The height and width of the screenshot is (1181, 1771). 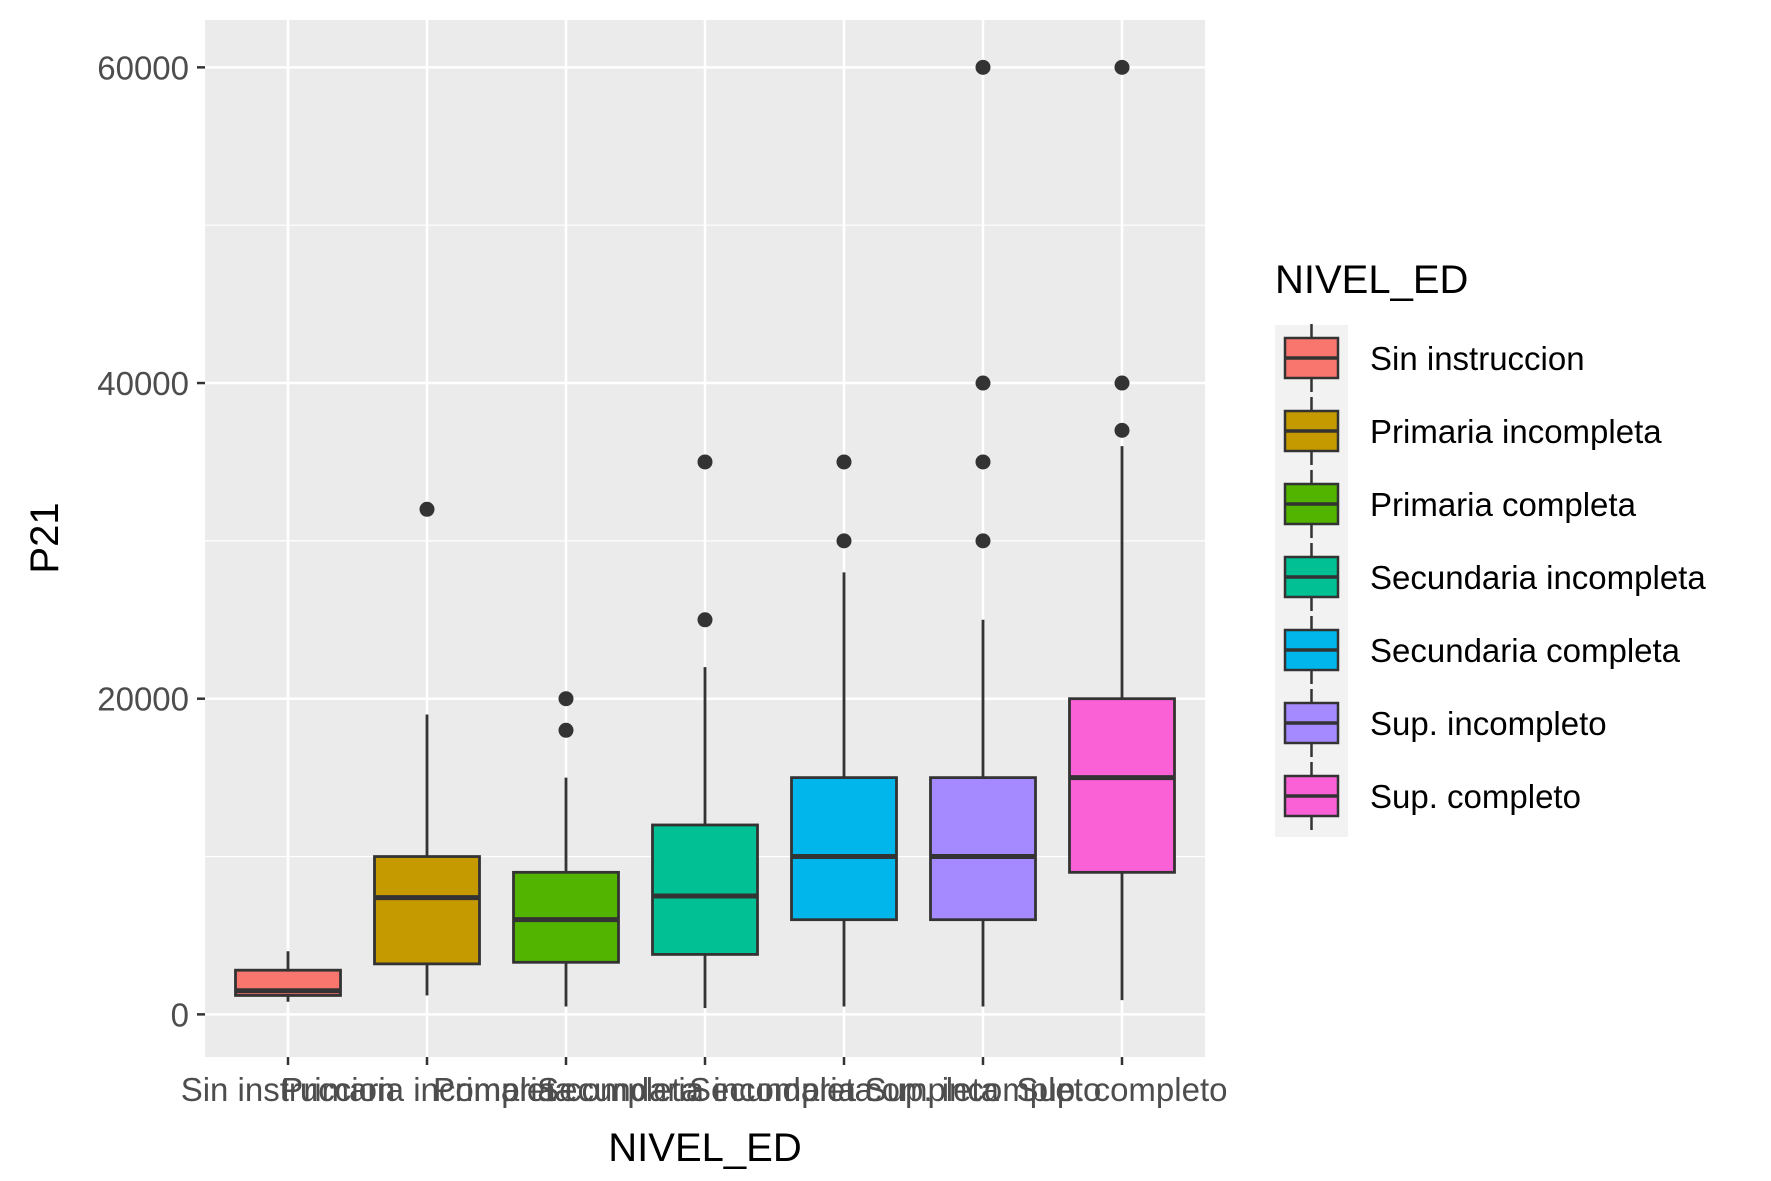 I want to click on legend-item: Secundaria incompleta, so click(x=1494, y=577).